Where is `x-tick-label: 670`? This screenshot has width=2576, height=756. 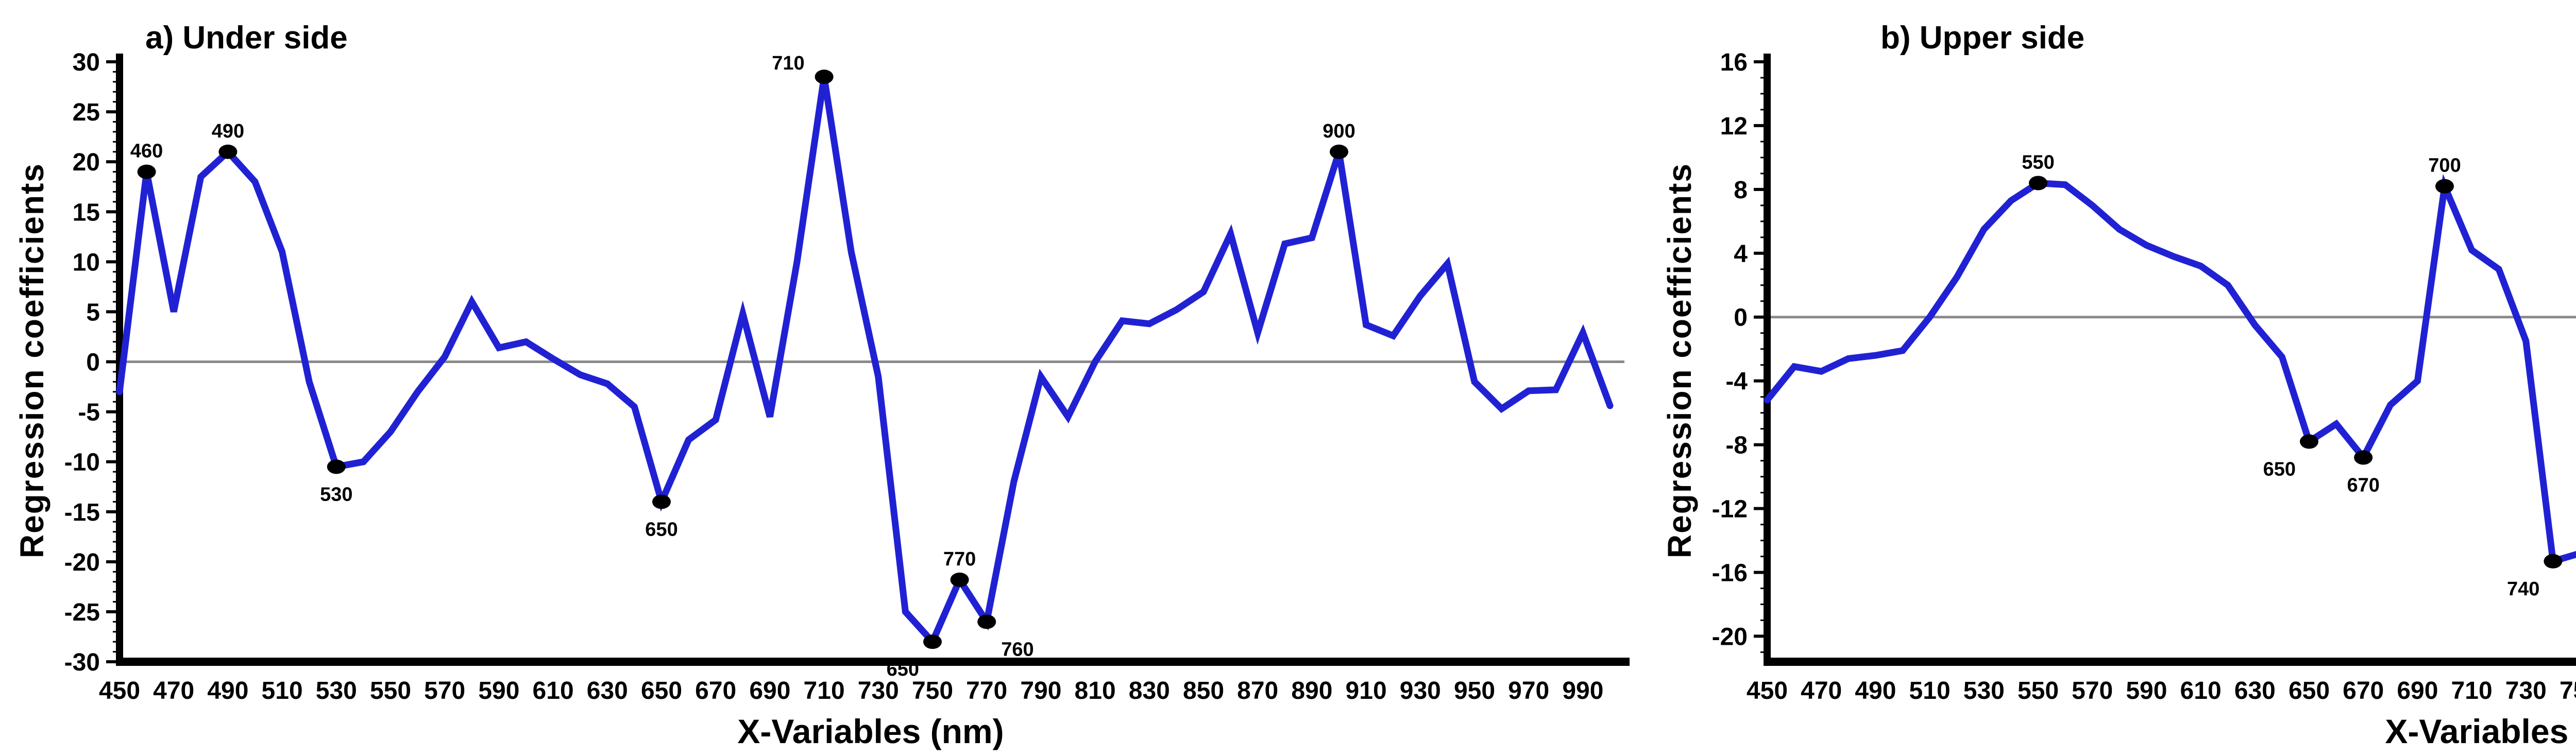 x-tick-label: 670 is located at coordinates (715, 691).